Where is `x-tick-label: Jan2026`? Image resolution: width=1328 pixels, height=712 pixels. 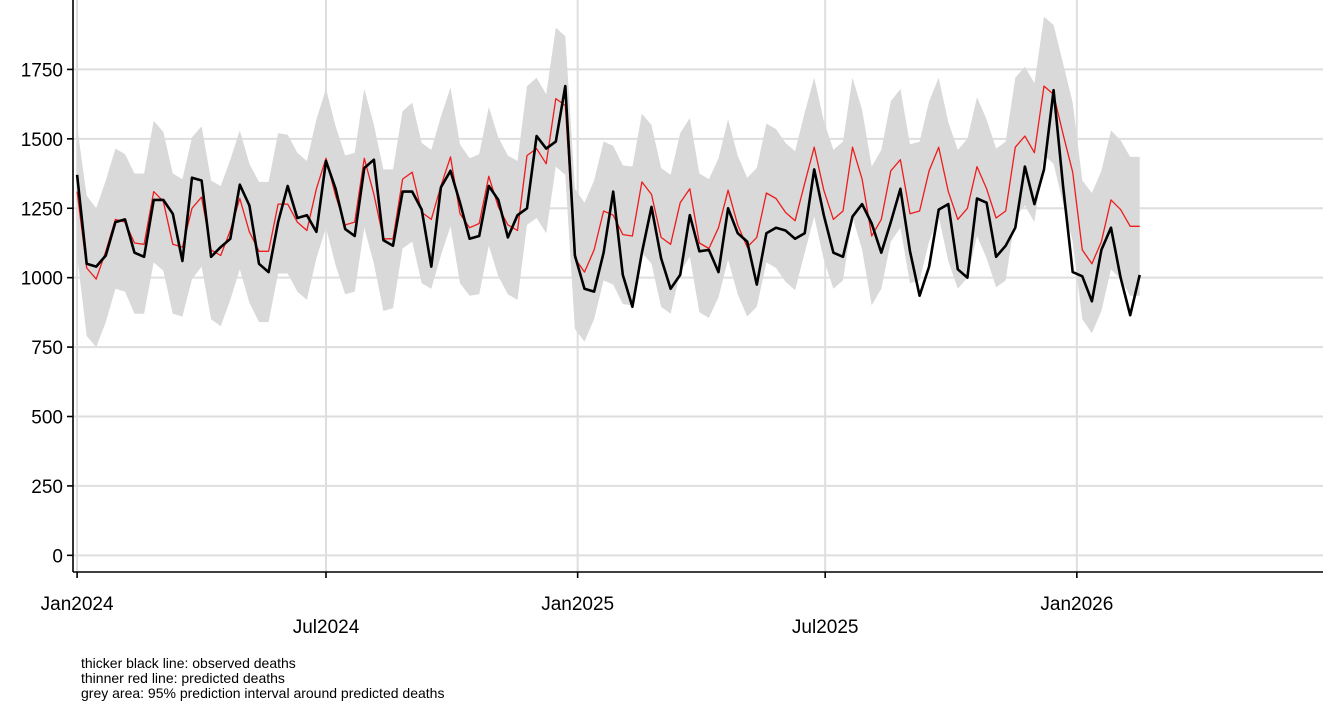
x-tick-label: Jan2026 is located at coordinates (1076, 604).